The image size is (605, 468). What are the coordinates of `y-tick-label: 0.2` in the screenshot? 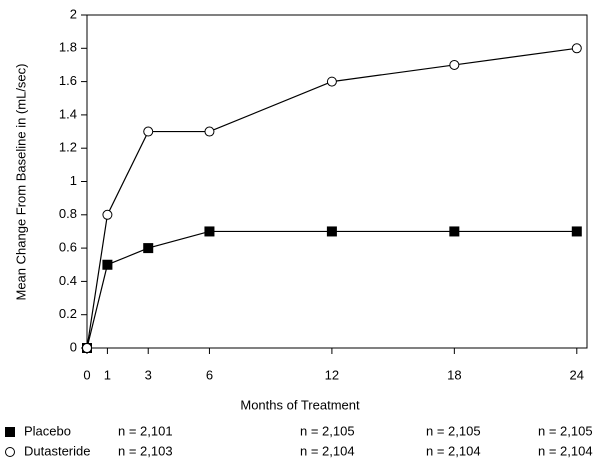 It's located at (68, 313).